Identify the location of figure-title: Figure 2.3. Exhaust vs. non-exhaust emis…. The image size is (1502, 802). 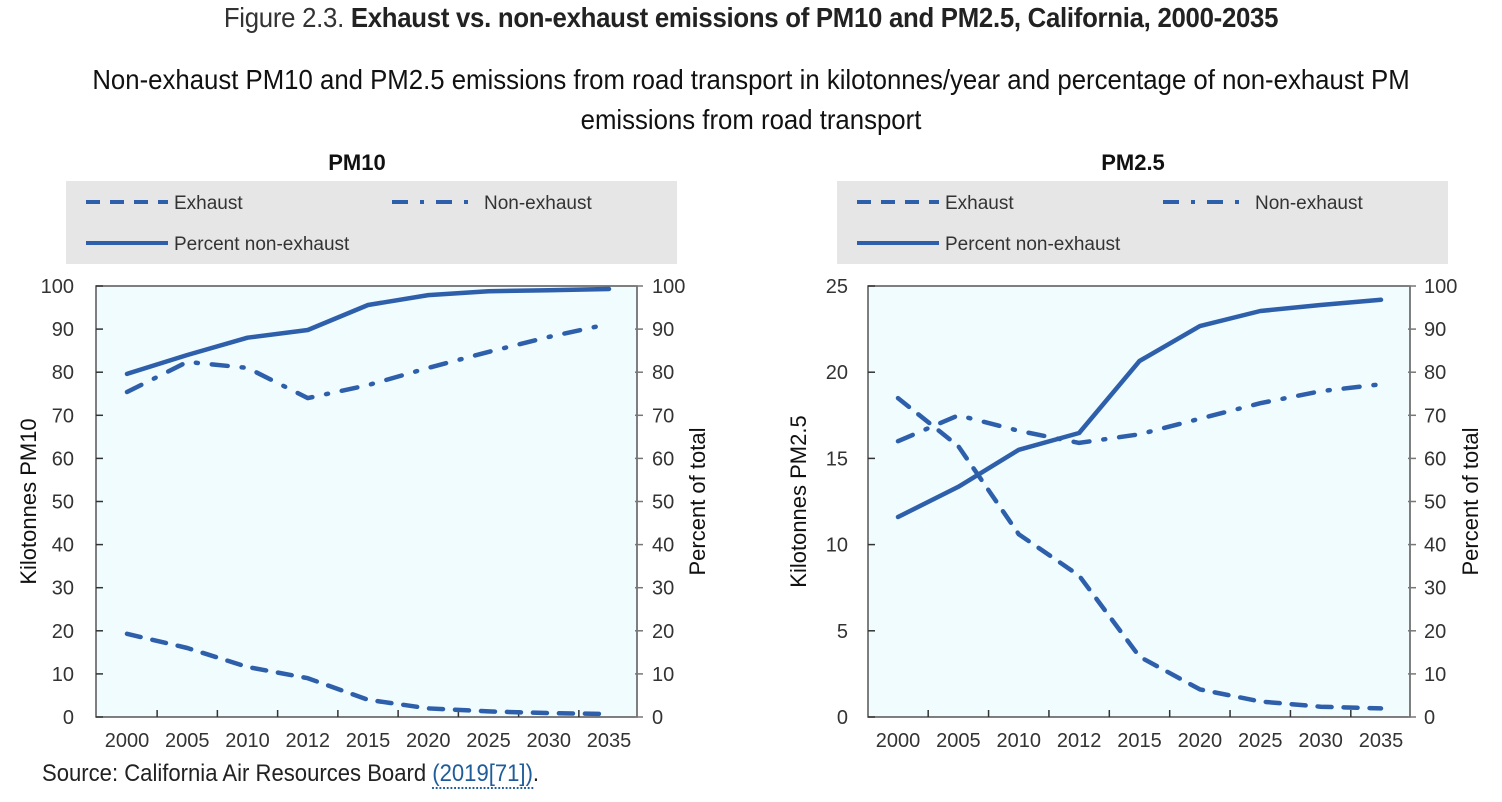
(751, 18).